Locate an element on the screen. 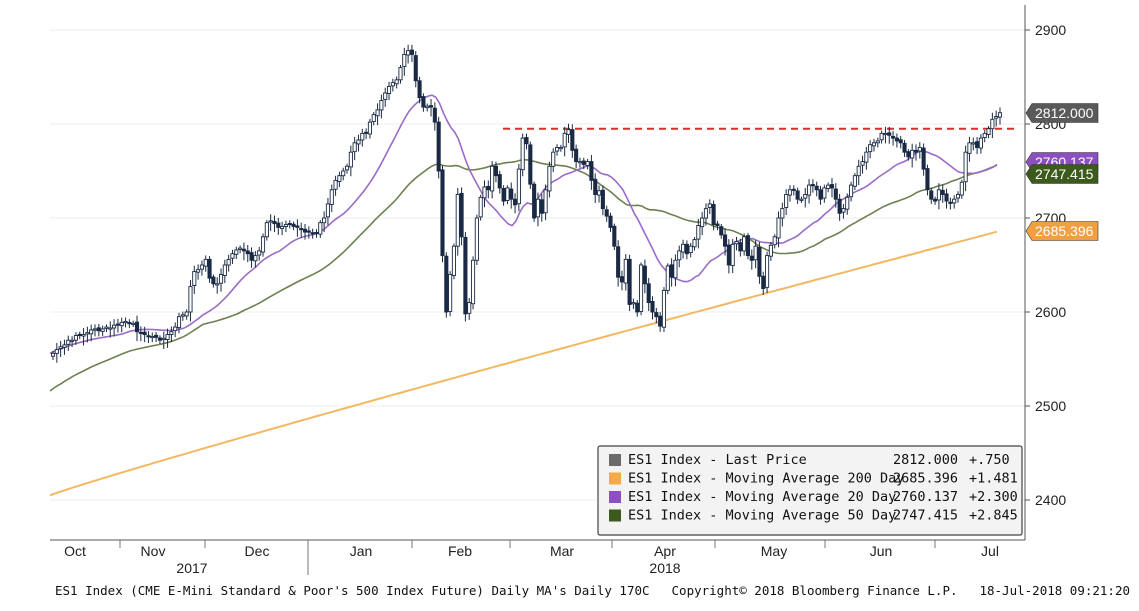  y-tick-label: 2600 is located at coordinates (1050, 312).